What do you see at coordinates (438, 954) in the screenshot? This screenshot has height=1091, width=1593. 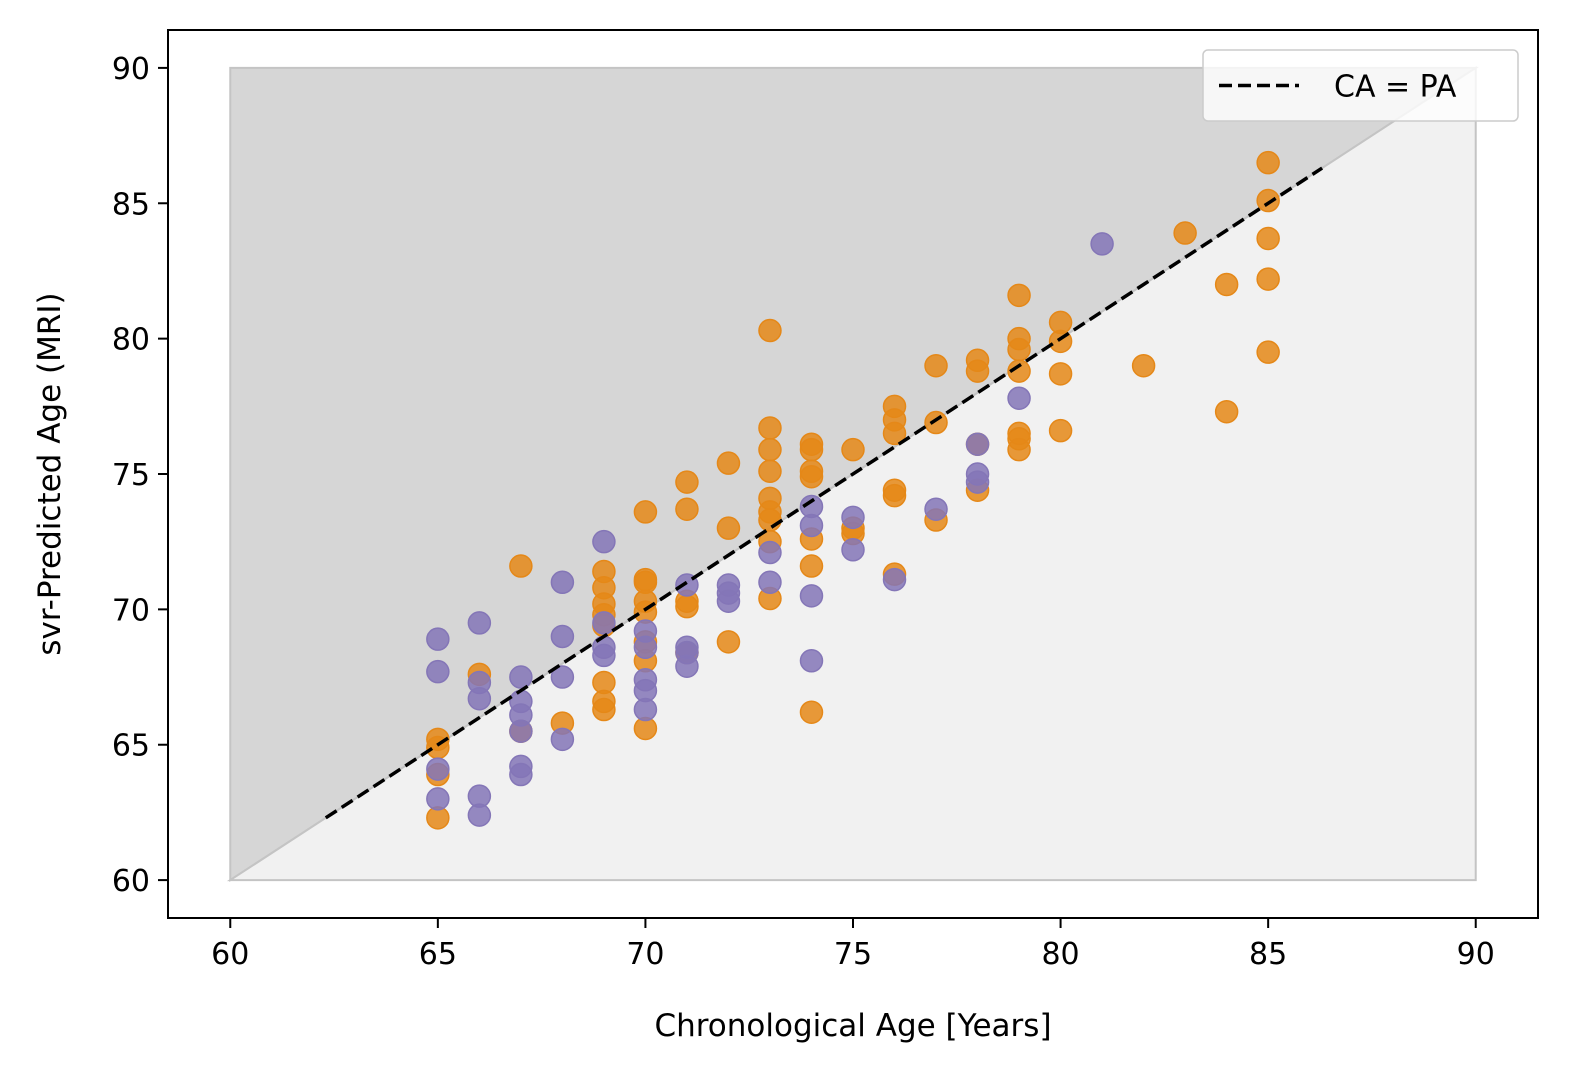 I see `x-tick-label: 65` at bounding box center [438, 954].